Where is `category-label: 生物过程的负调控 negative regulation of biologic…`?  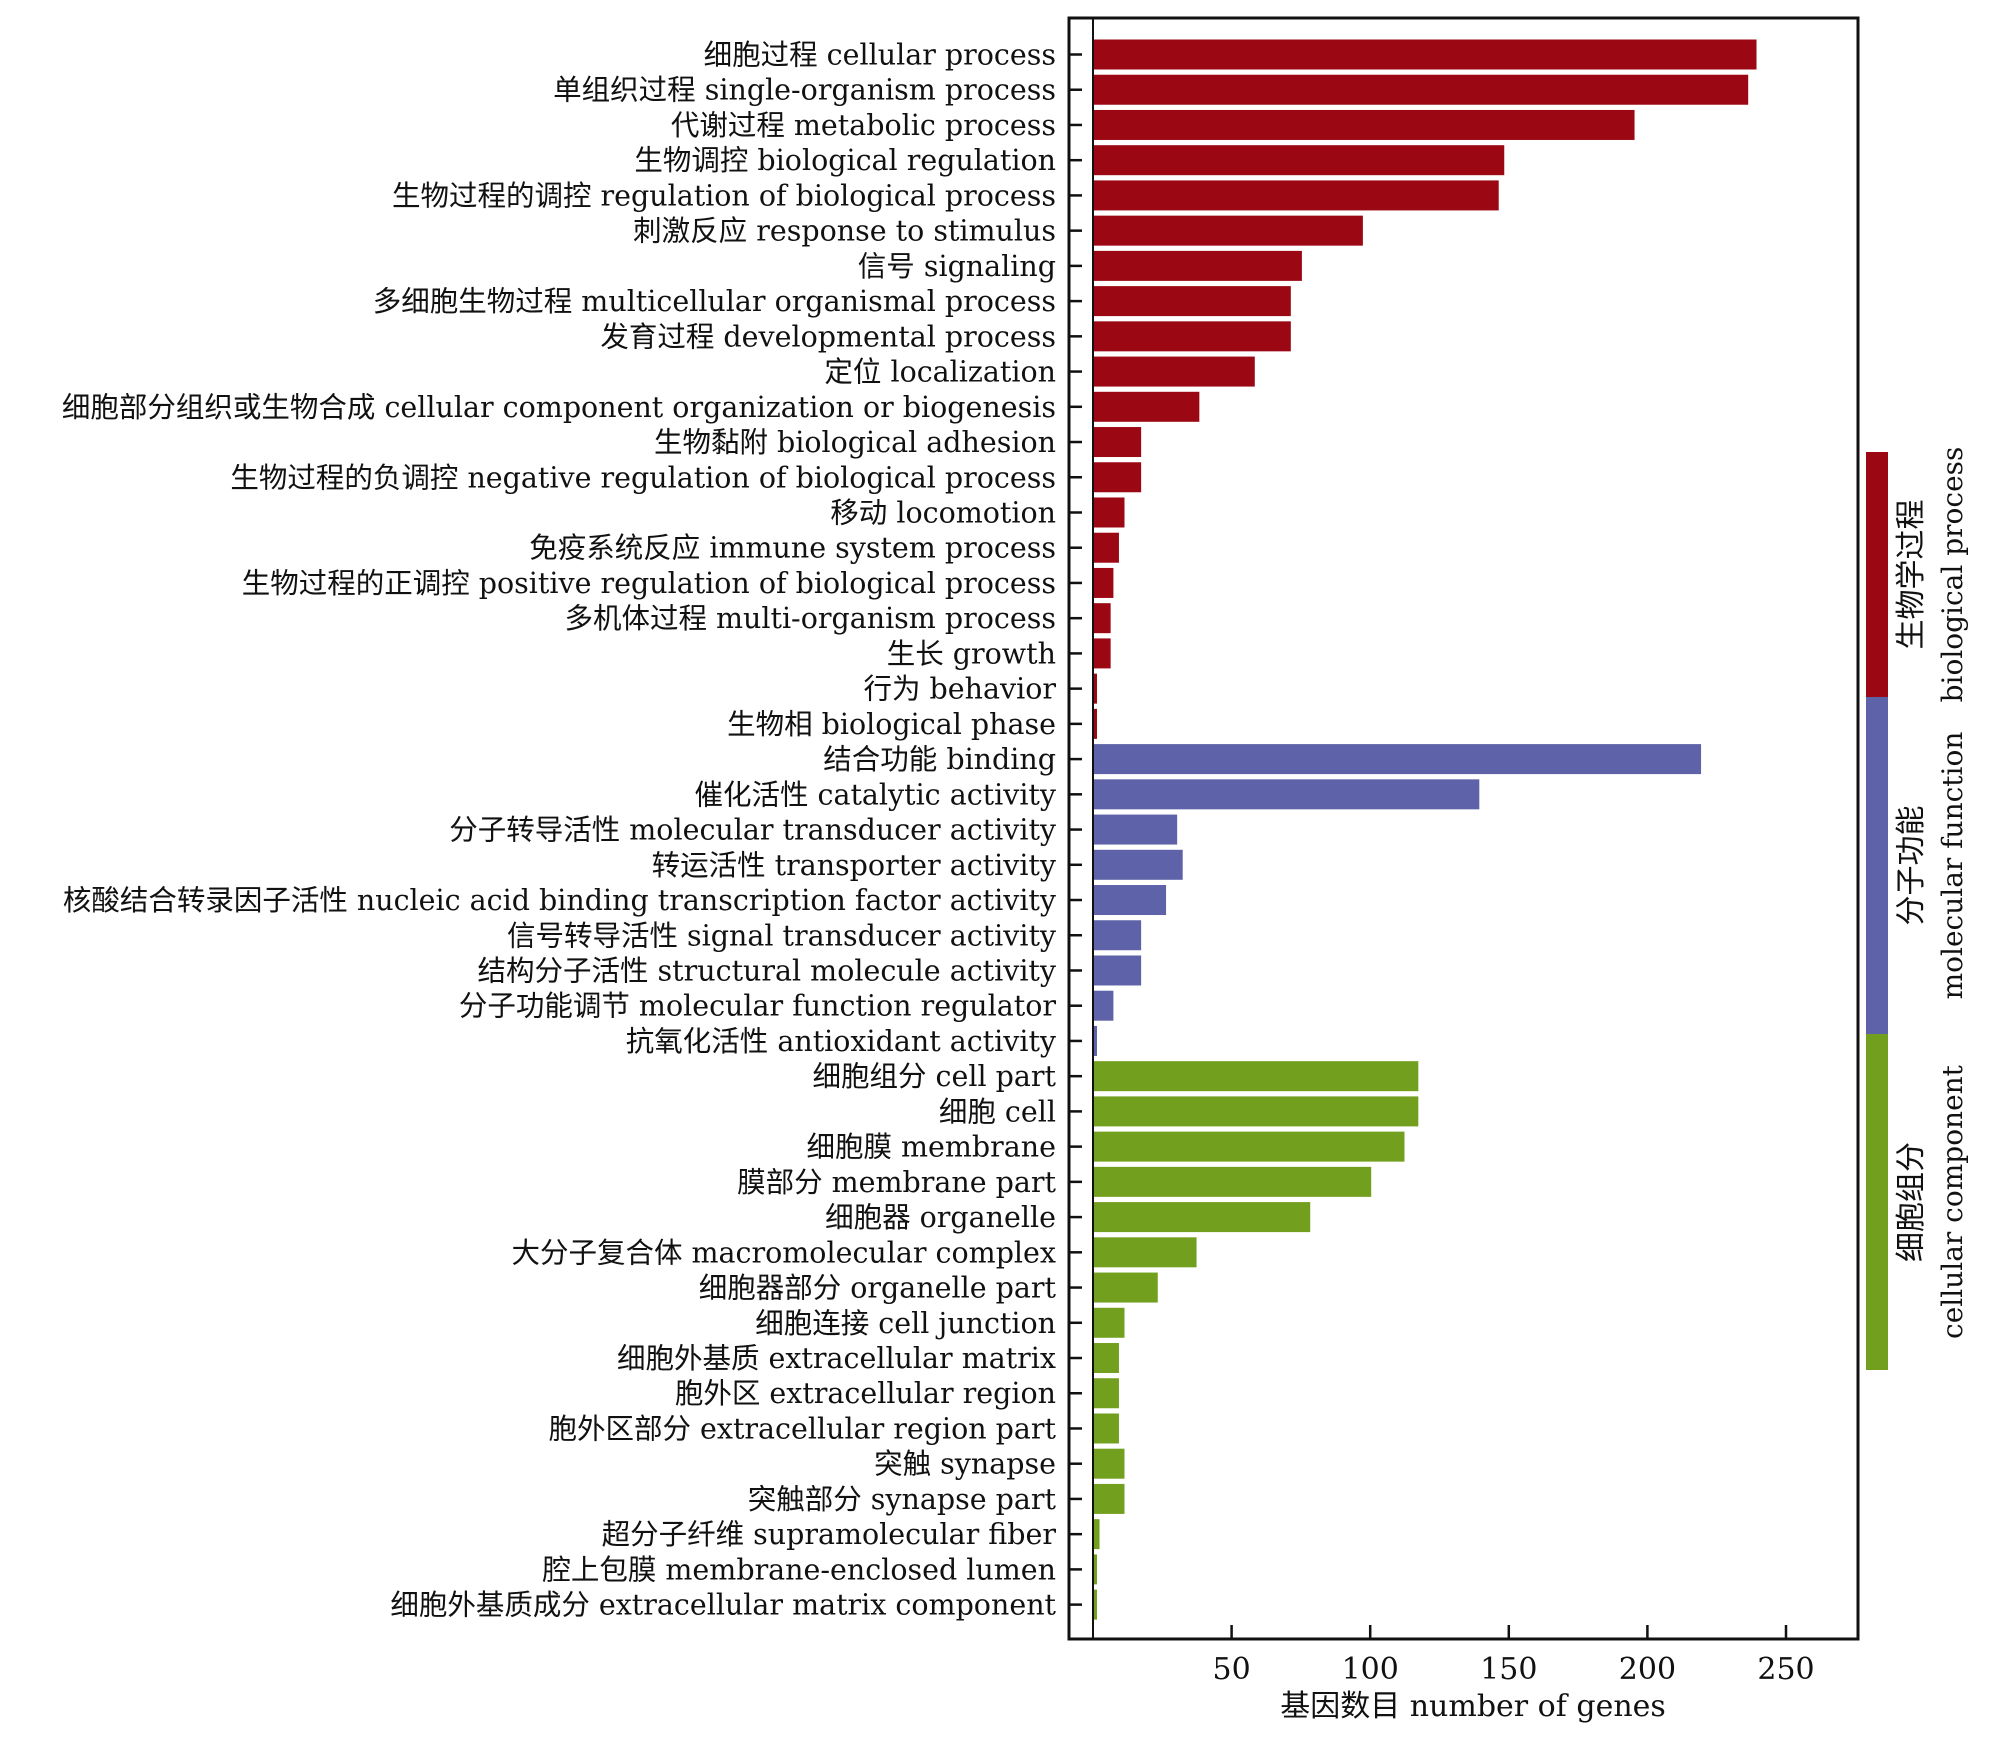
category-label: 生物过程的负调控 negative regulation of biologic… is located at coordinates (643, 477).